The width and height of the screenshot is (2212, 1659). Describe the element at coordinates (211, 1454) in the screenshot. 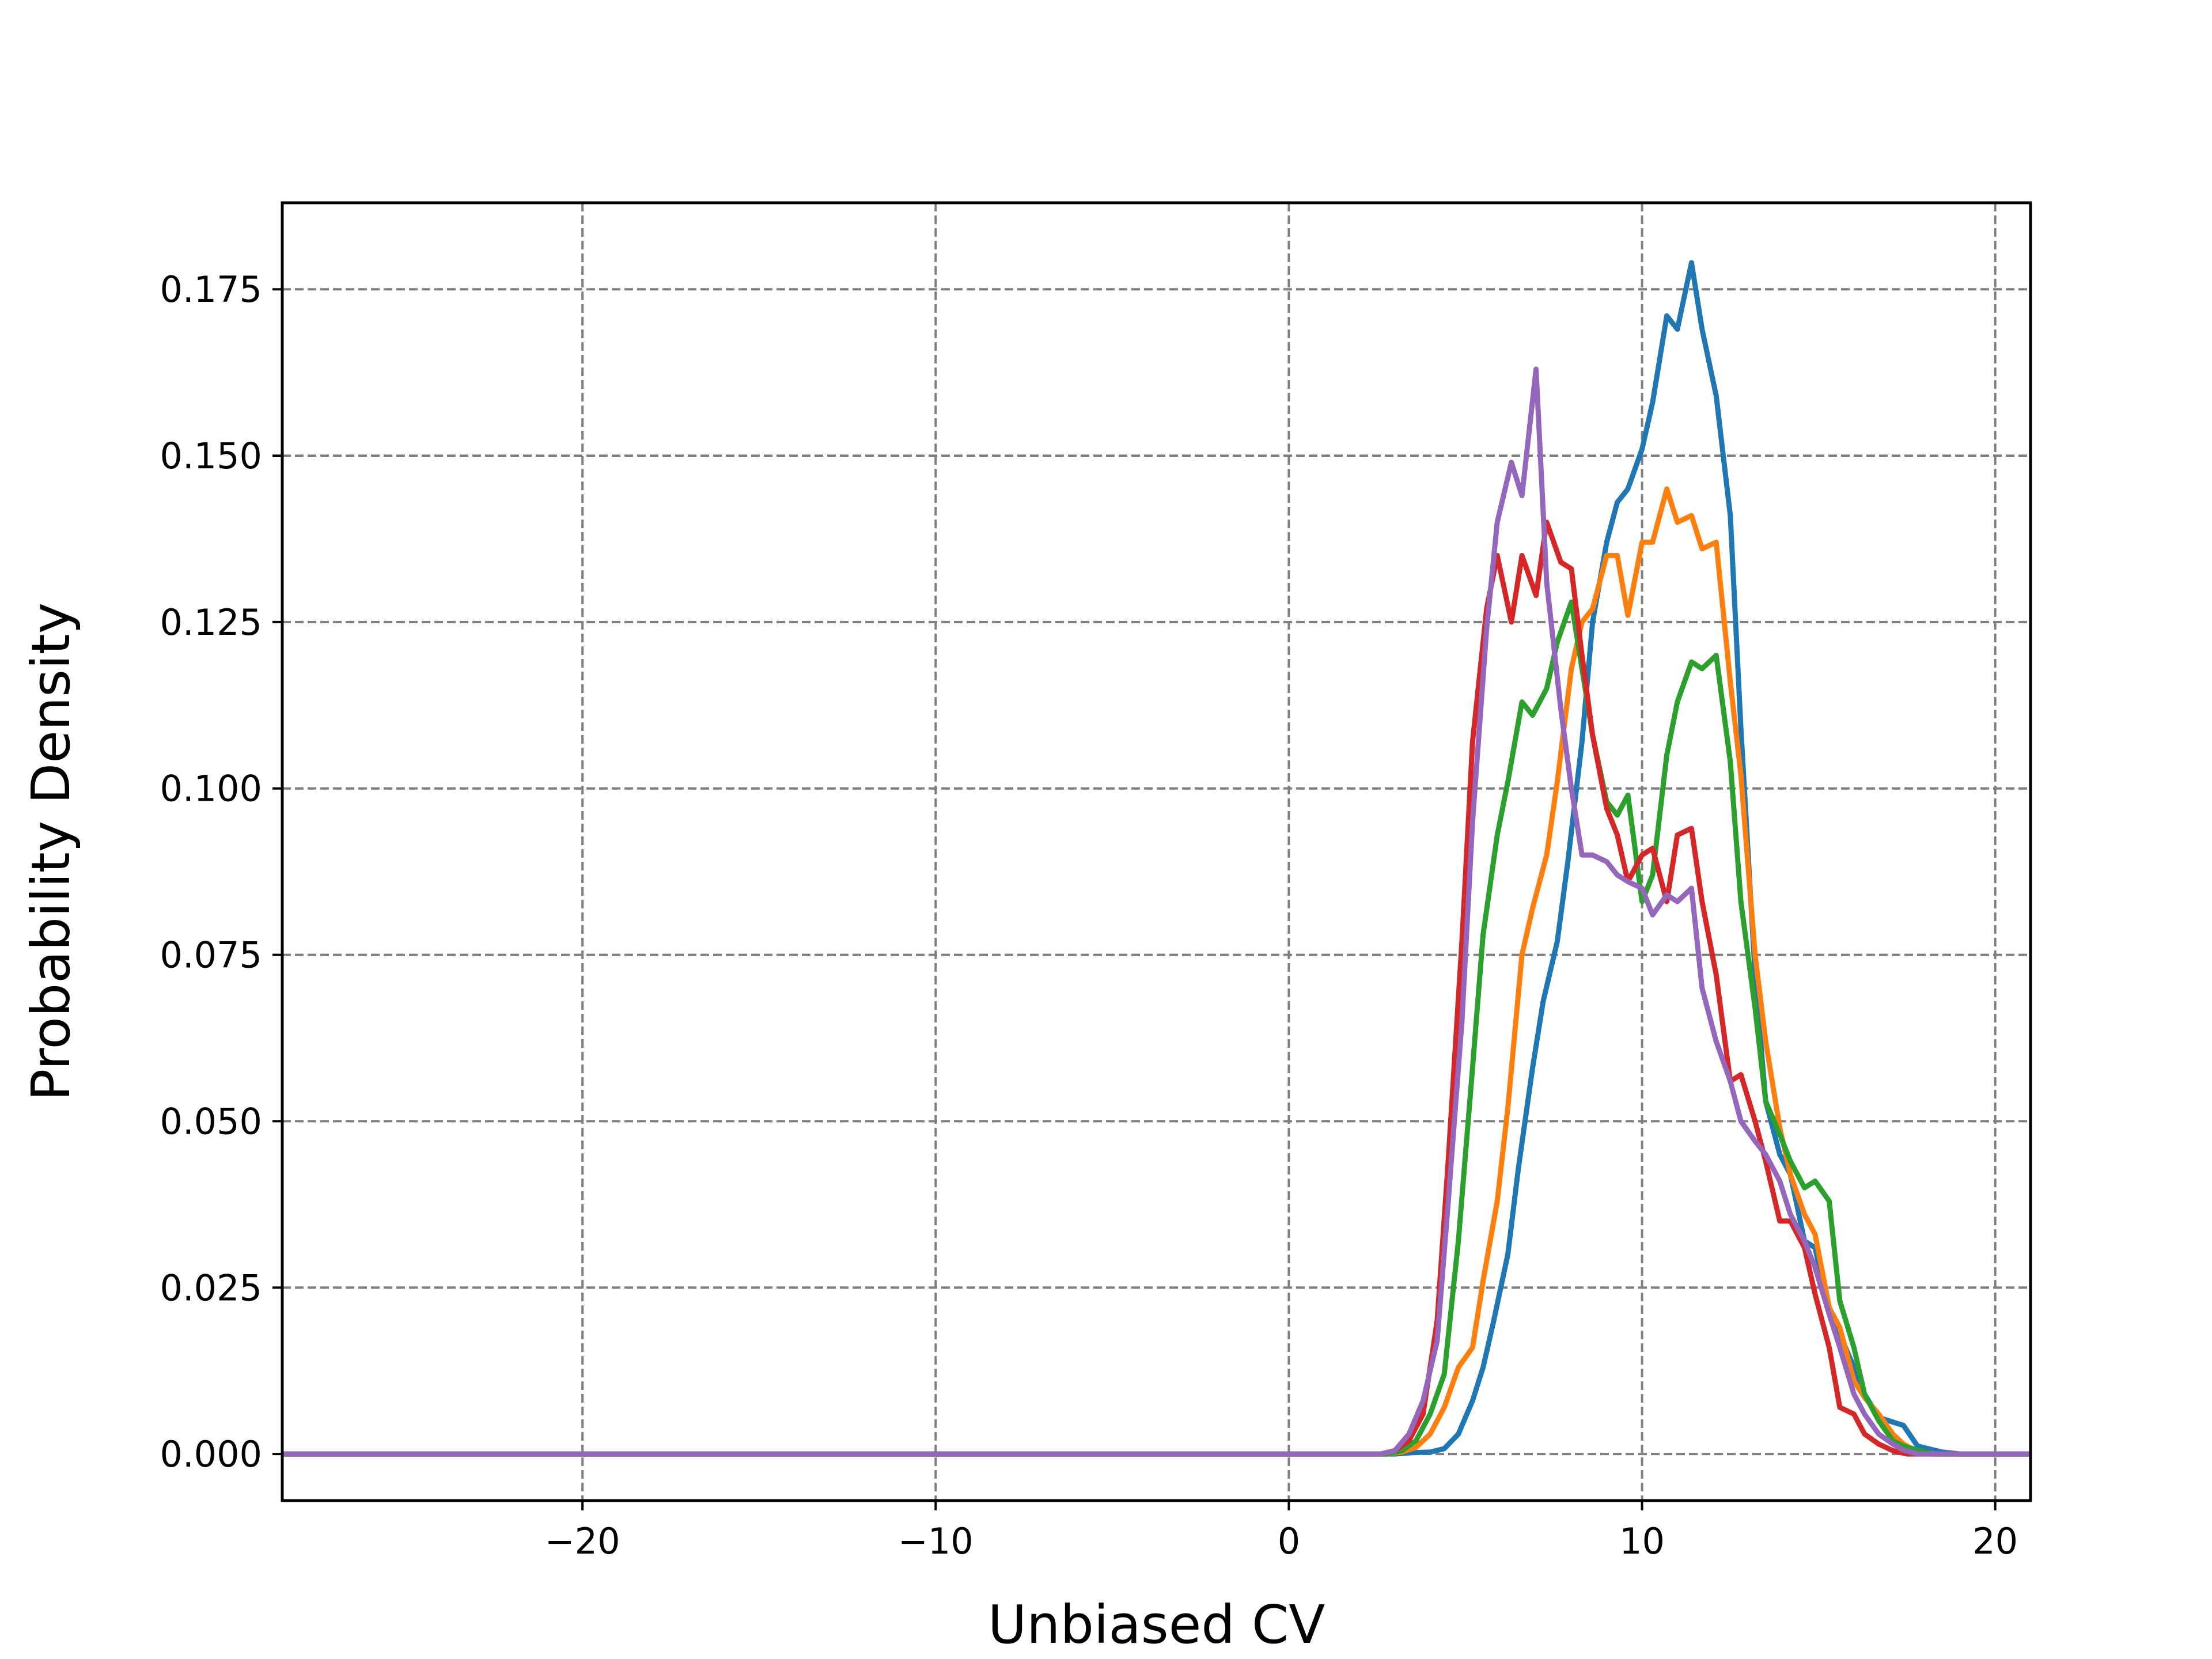

I see `y-tick-label: 0.000` at that location.